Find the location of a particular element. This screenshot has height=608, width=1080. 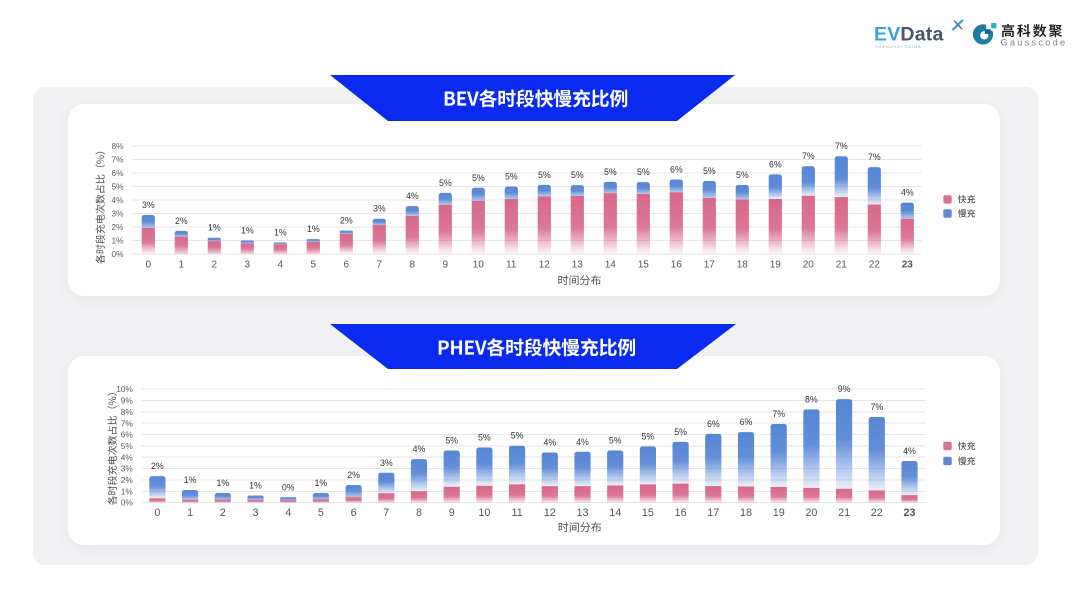

svg-text: 9 is located at coordinates (446, 264).